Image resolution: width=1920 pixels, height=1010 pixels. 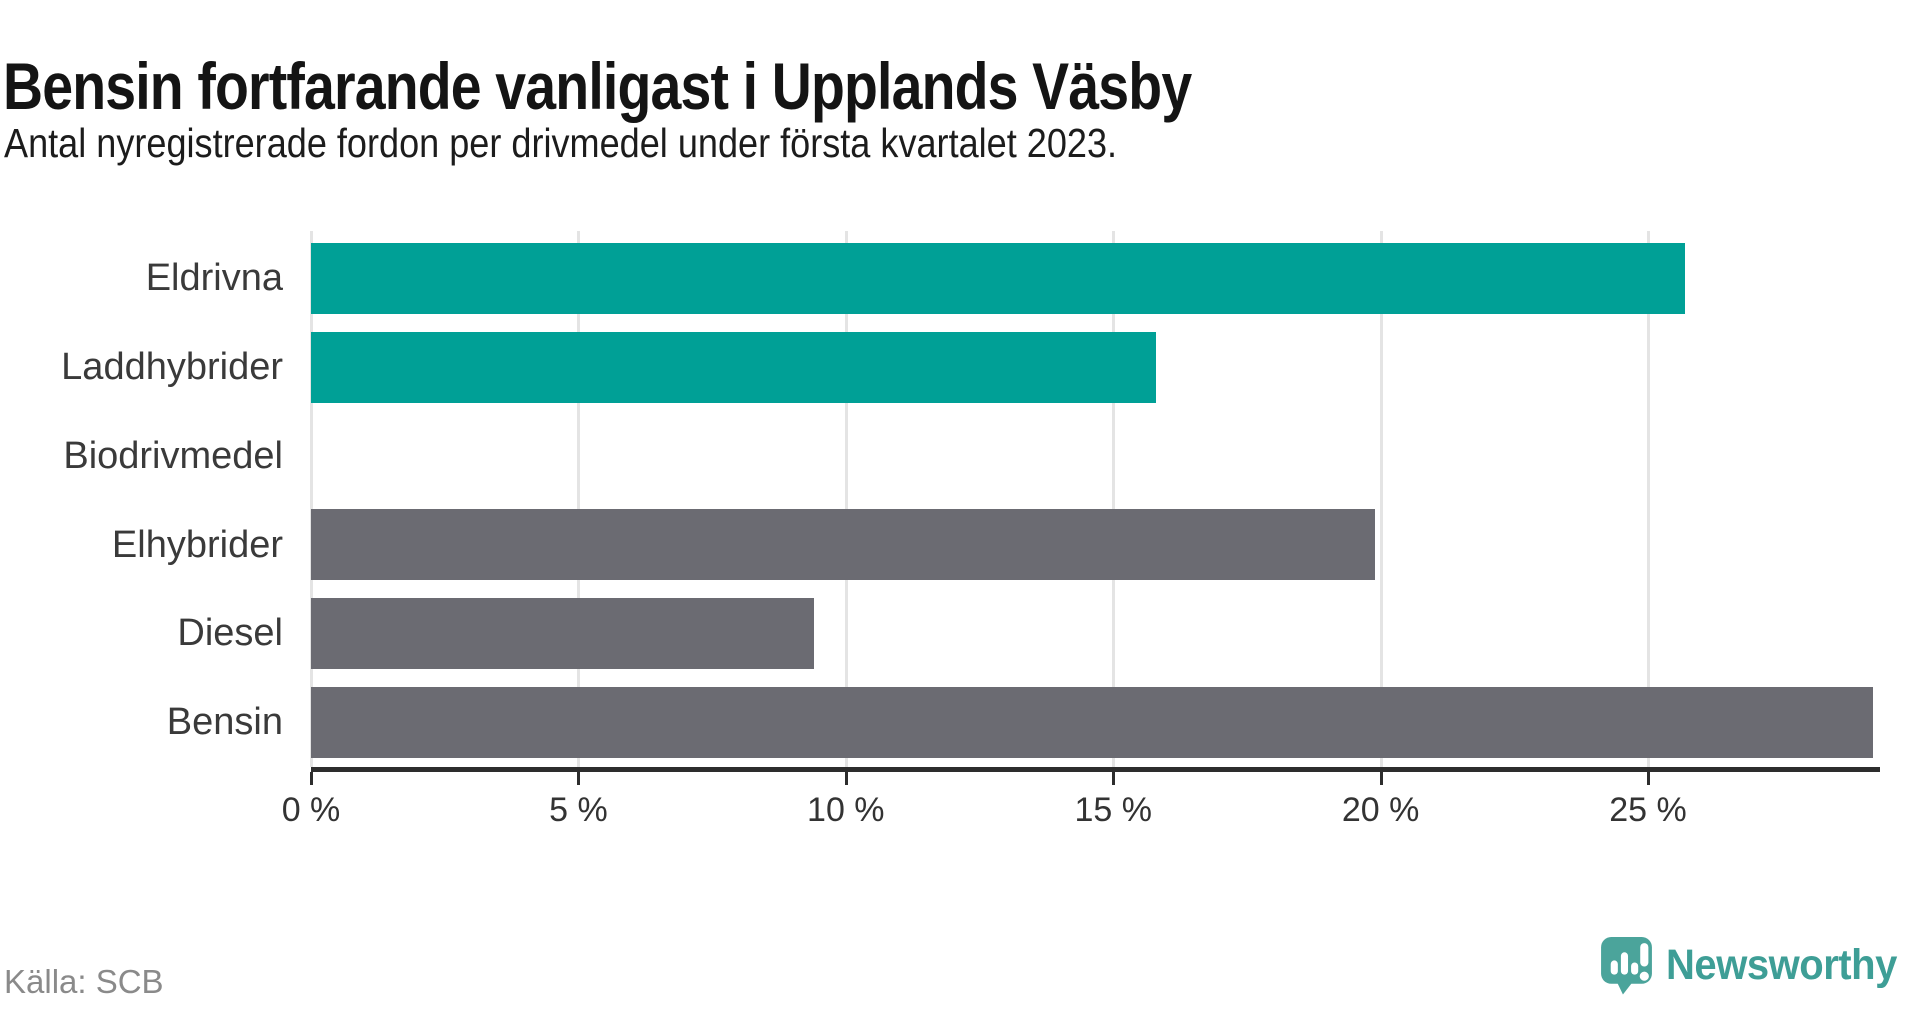 What do you see at coordinates (1648, 810) in the screenshot?
I see `x-axis-tick-label: 25 %` at bounding box center [1648, 810].